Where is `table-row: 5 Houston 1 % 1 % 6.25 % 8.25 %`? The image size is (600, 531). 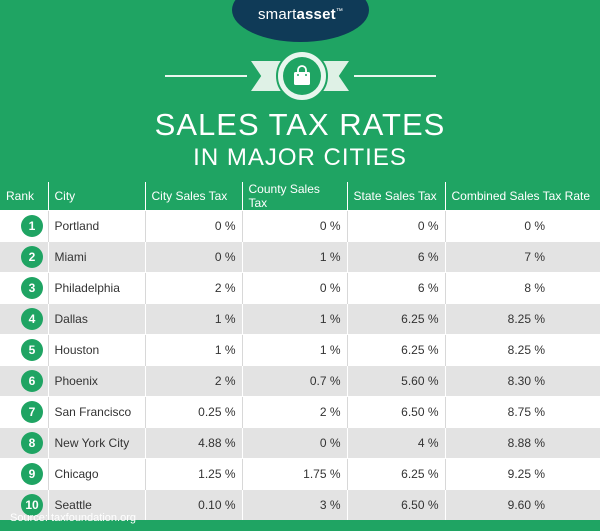 table-row: 5 Houston 1 % 1 % 6.25 % 8.25 % is located at coordinates (300, 350).